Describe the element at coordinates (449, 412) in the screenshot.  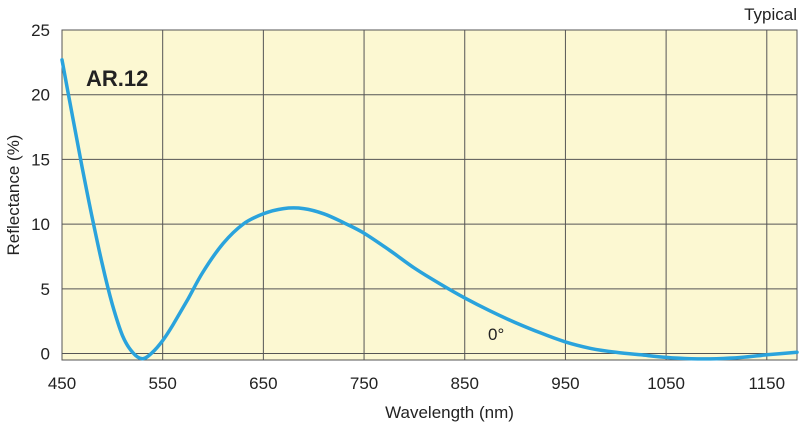
I see `x-axis-label: Wavelength (nm)` at that location.